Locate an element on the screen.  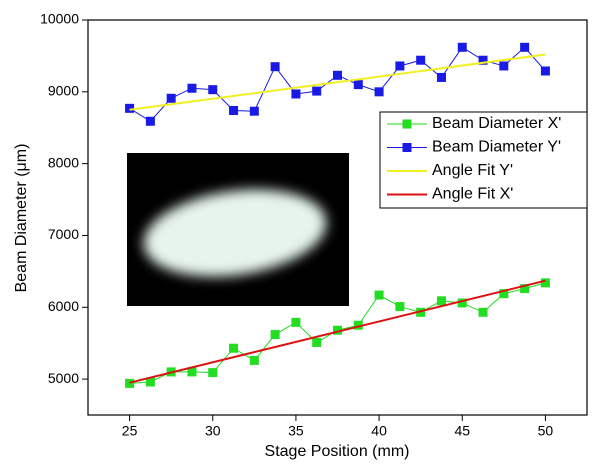
x-tick-label: 45 is located at coordinates (462, 431).